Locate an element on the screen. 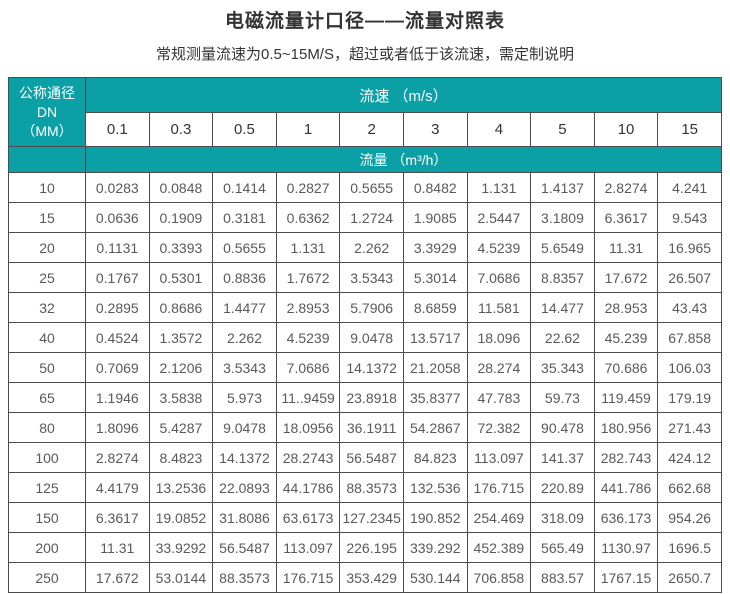 The width and height of the screenshot is (730, 594). dn-cell: 250 is located at coordinates (47, 577).